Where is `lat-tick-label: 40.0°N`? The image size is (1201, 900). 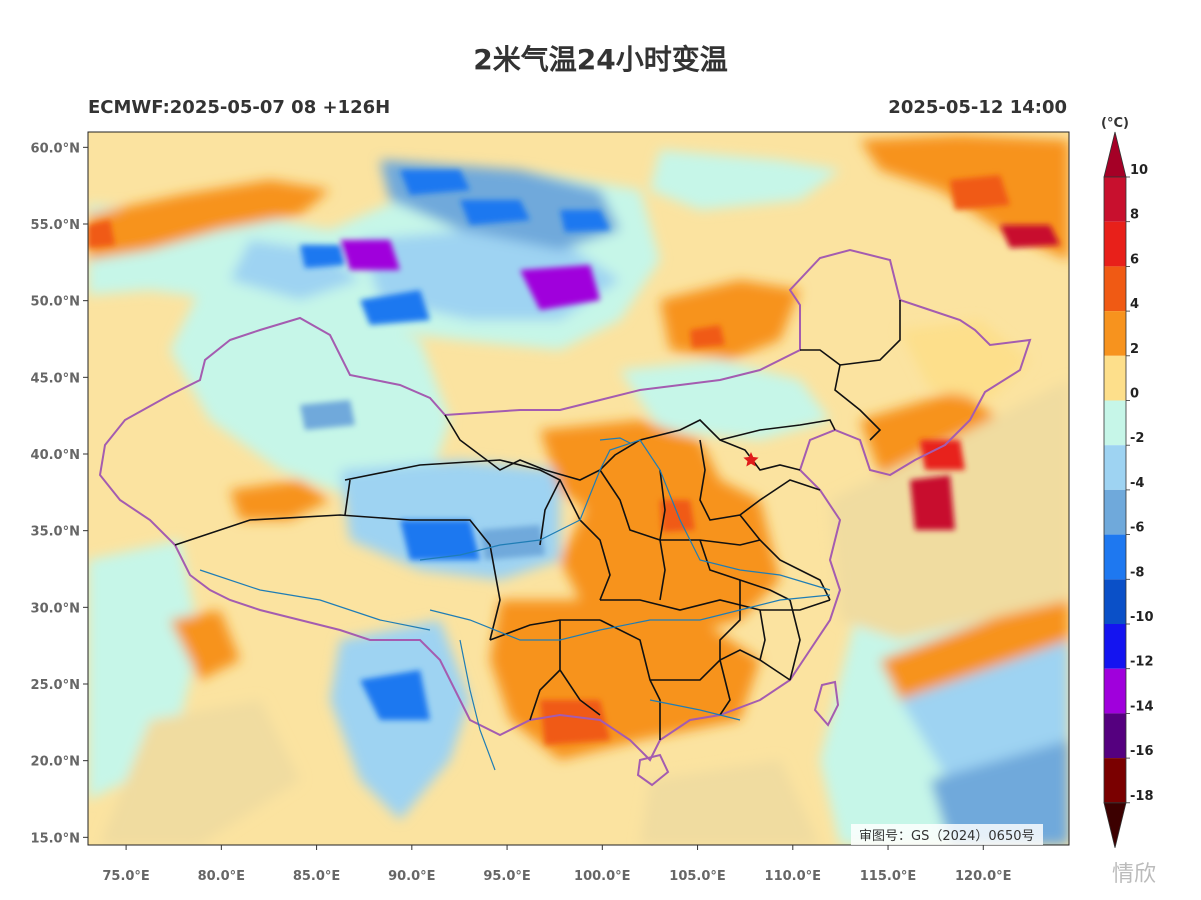 lat-tick-label: 40.0°N is located at coordinates (55, 455).